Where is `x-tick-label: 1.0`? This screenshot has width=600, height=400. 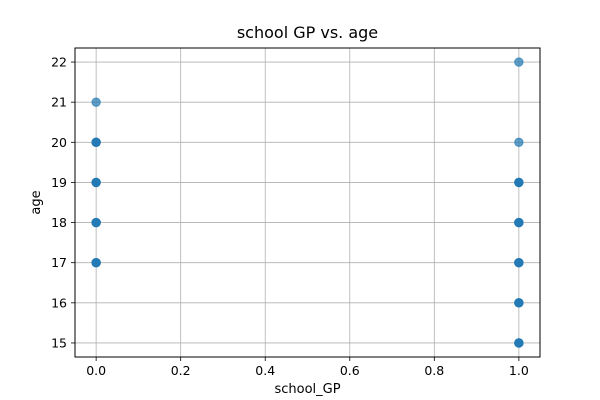
x-tick-label: 1.0 is located at coordinates (519, 370).